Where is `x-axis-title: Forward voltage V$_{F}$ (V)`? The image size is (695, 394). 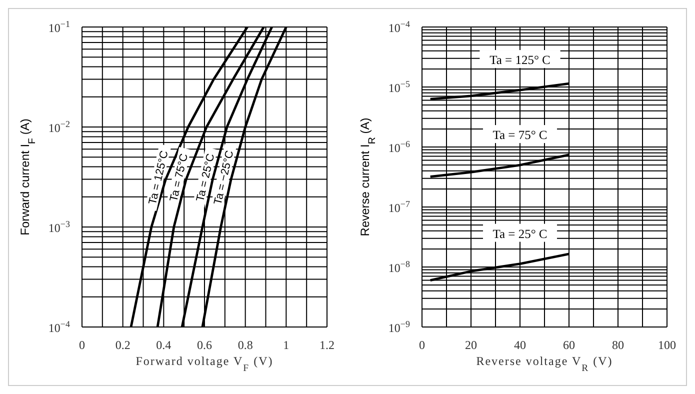 x-axis-title: Forward voltage V$_{F}$ (V) is located at coordinates (205, 364).